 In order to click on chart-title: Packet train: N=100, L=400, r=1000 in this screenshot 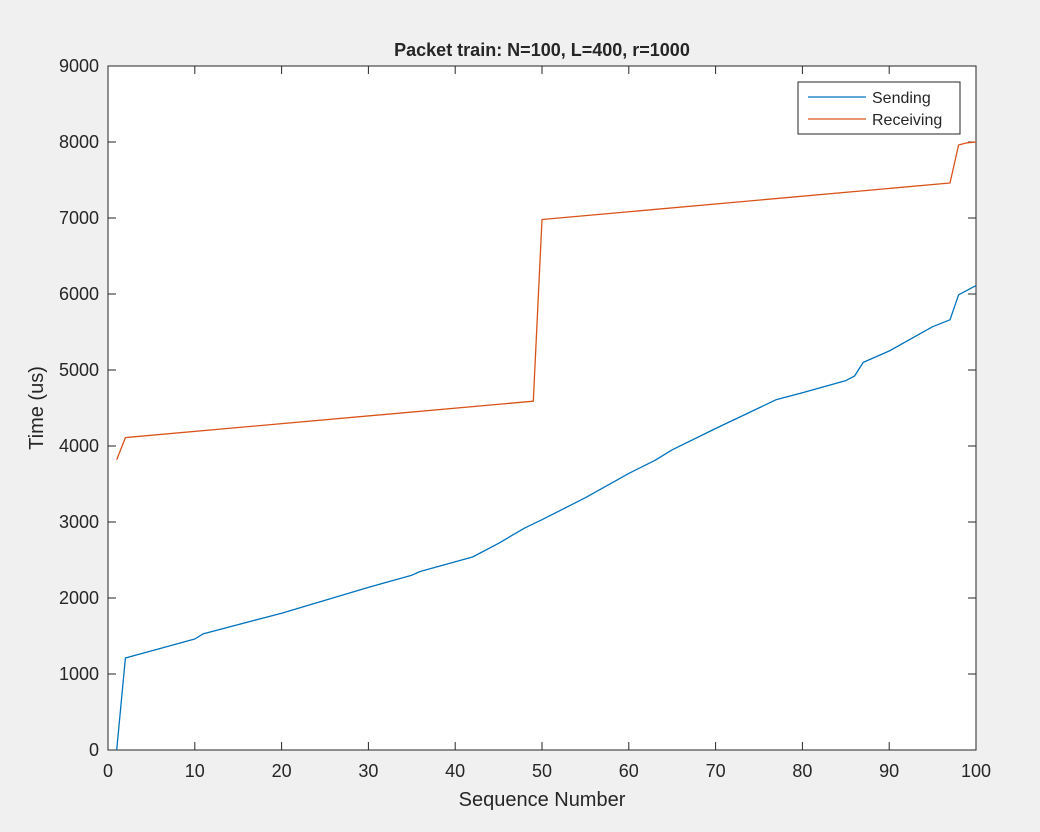, I will do `click(542, 50)`.